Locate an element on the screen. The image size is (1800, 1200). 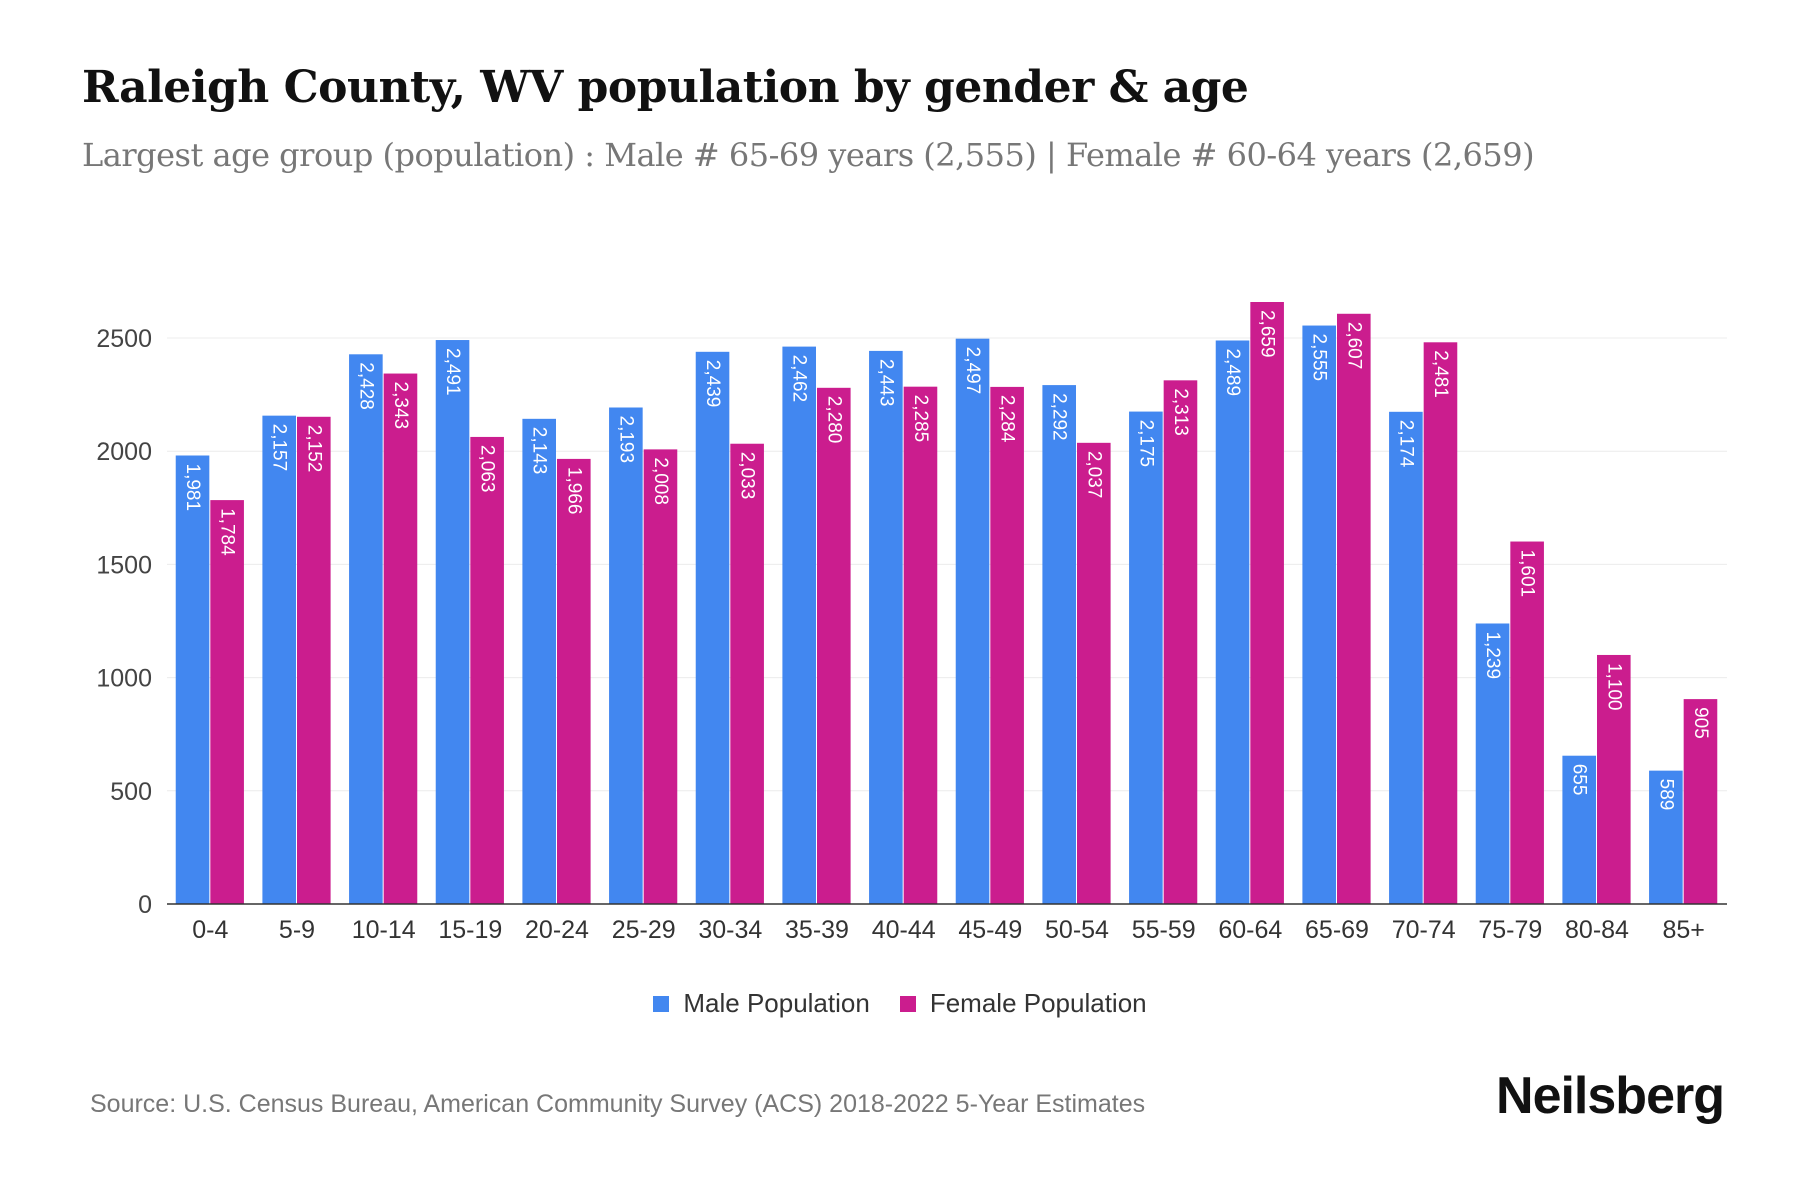
data-label: 2,063 is located at coordinates (487, 469).